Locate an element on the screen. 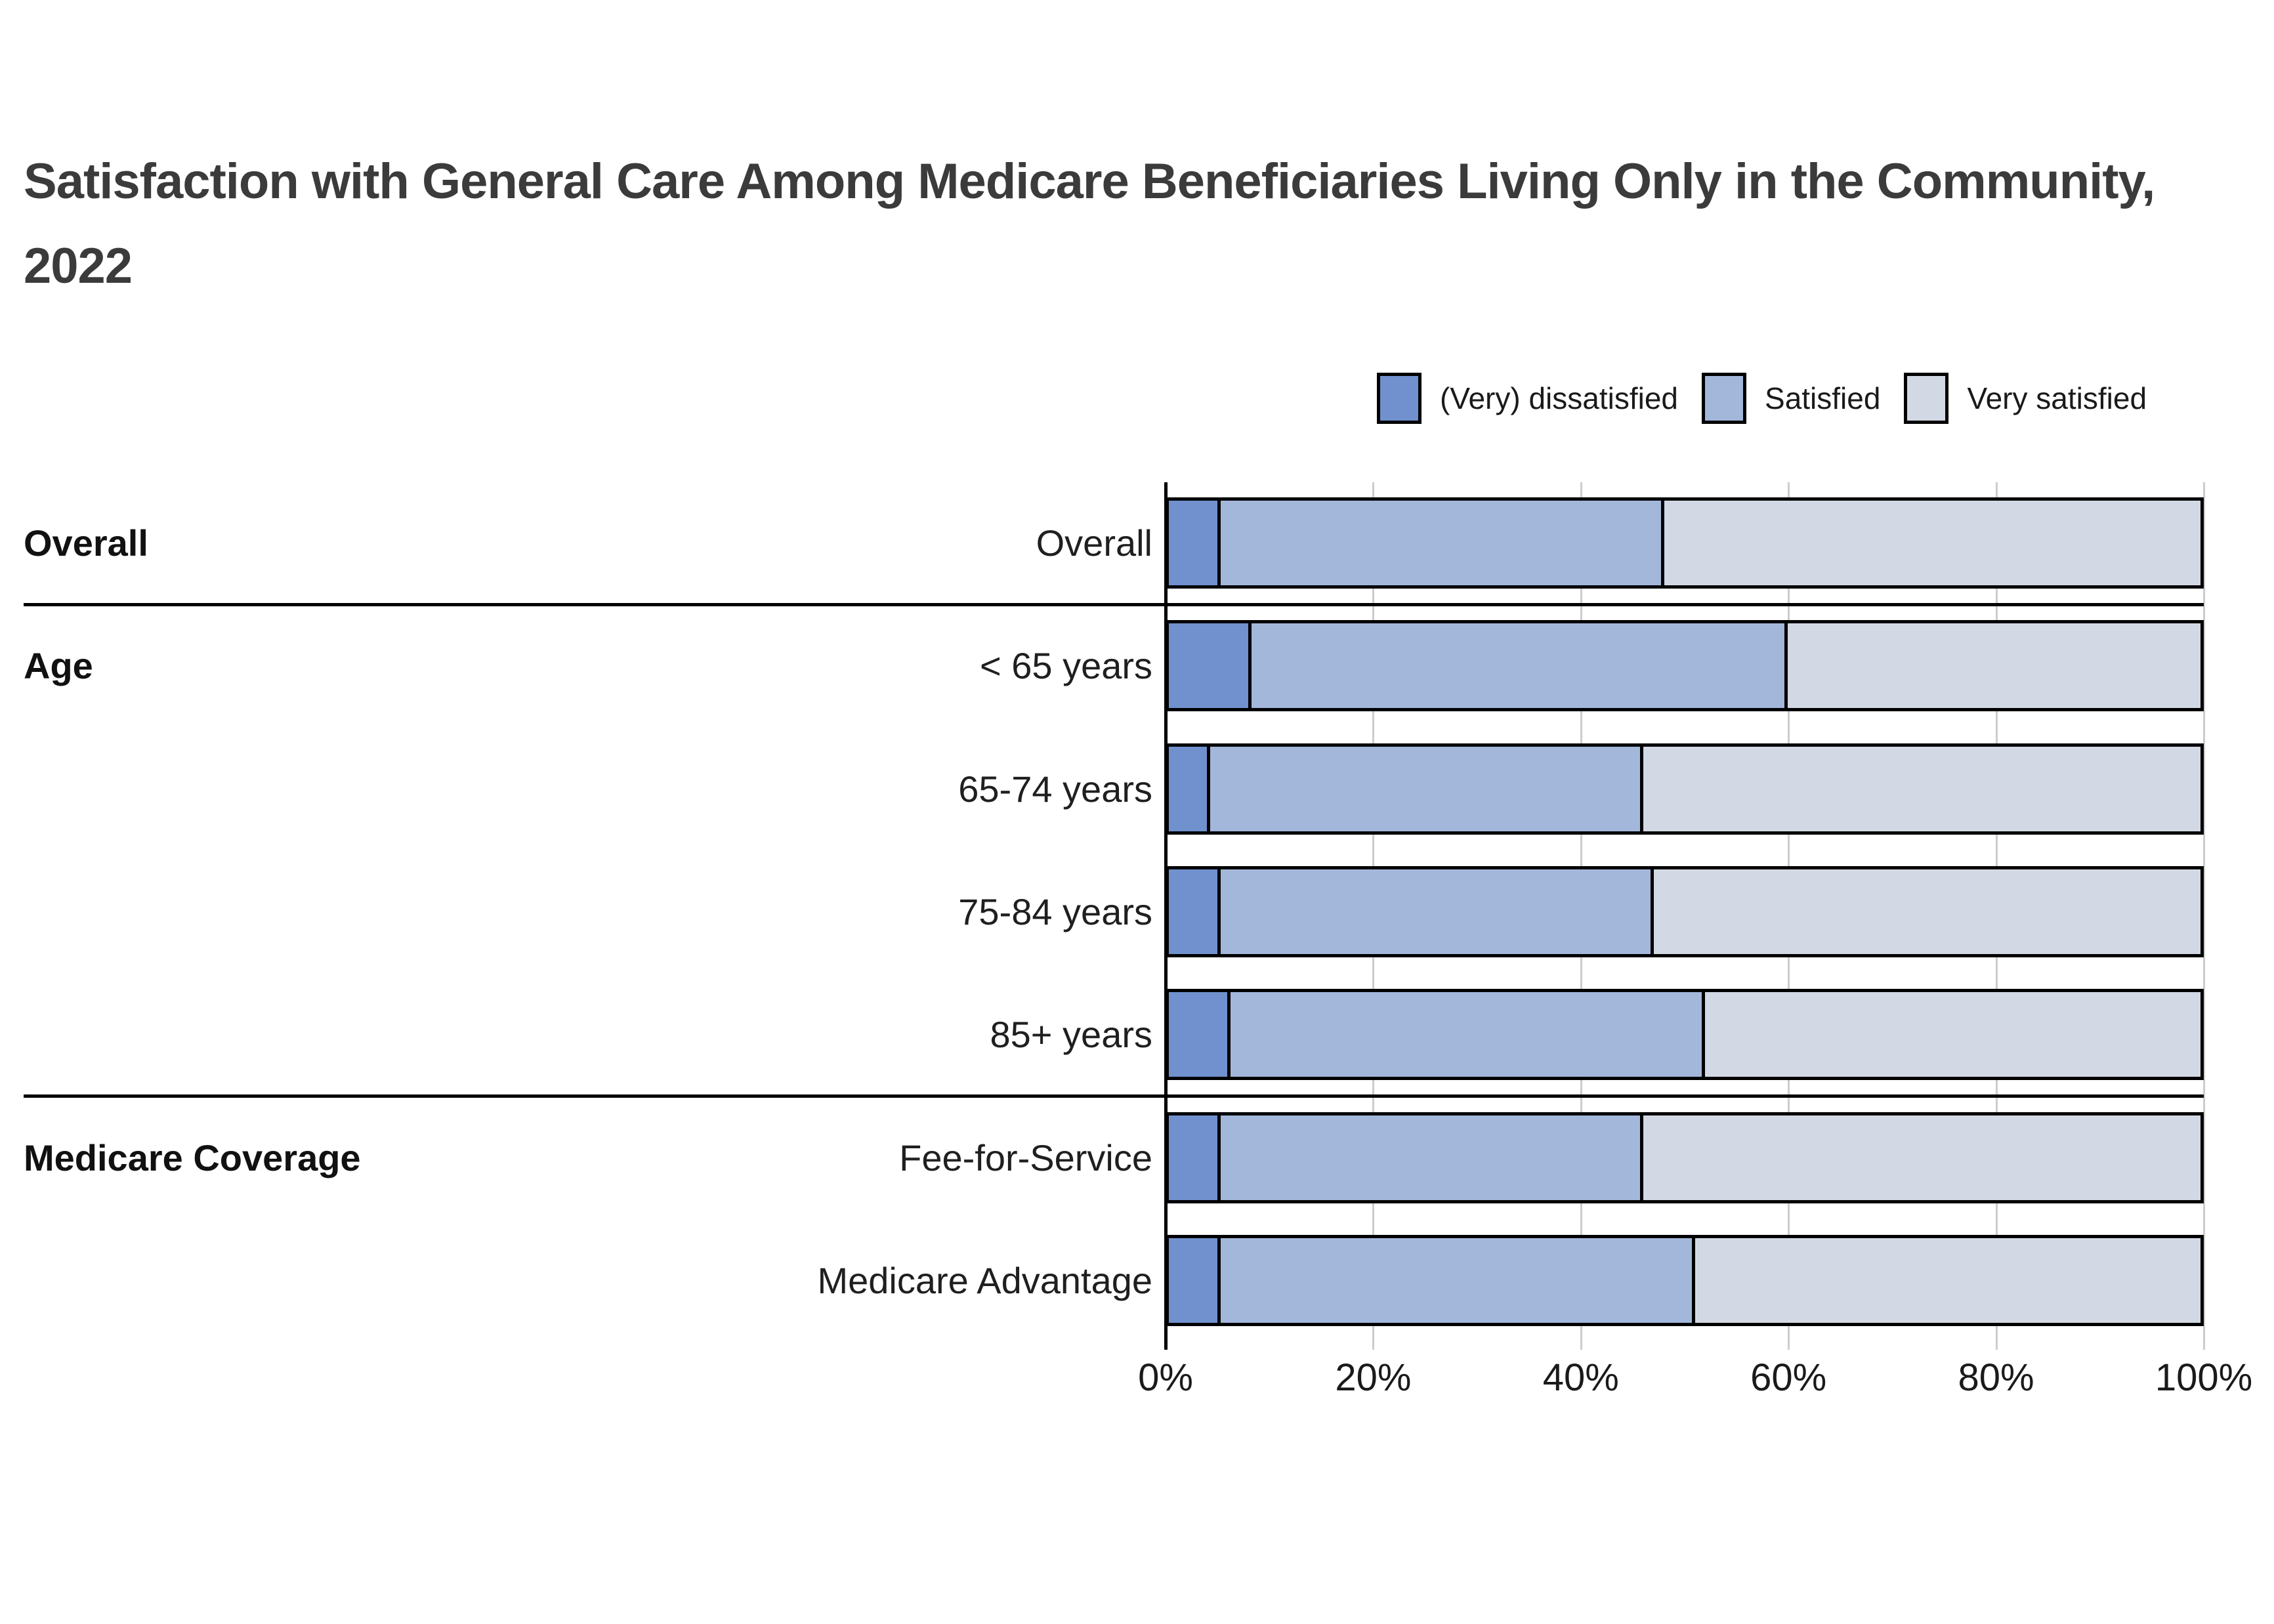  x-axis-tick-label: 100% is located at coordinates (2204, 1378).